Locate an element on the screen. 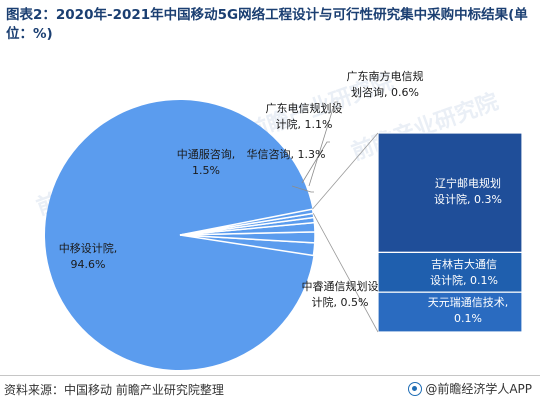 The height and width of the screenshot is (413, 540). bar-label-item-0: 辽宁邮电规划设计院, 0.3% is located at coordinates (468, 191).